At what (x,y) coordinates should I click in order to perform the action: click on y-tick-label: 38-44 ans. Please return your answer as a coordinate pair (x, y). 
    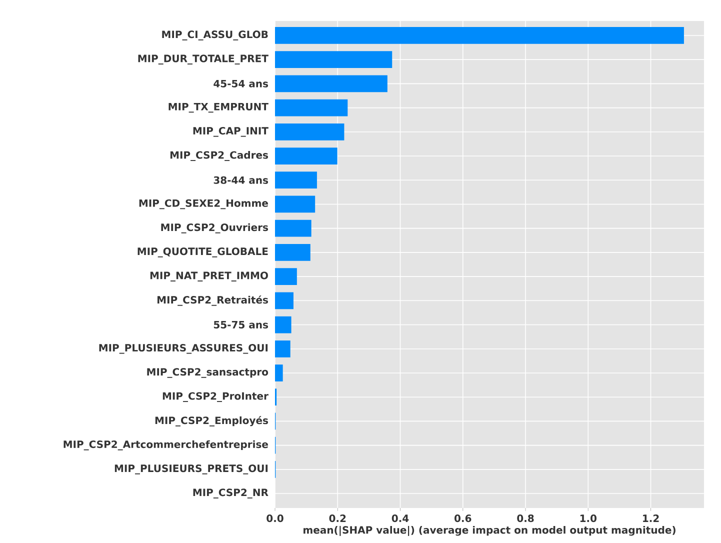
    Looking at the image, I should click on (241, 180).